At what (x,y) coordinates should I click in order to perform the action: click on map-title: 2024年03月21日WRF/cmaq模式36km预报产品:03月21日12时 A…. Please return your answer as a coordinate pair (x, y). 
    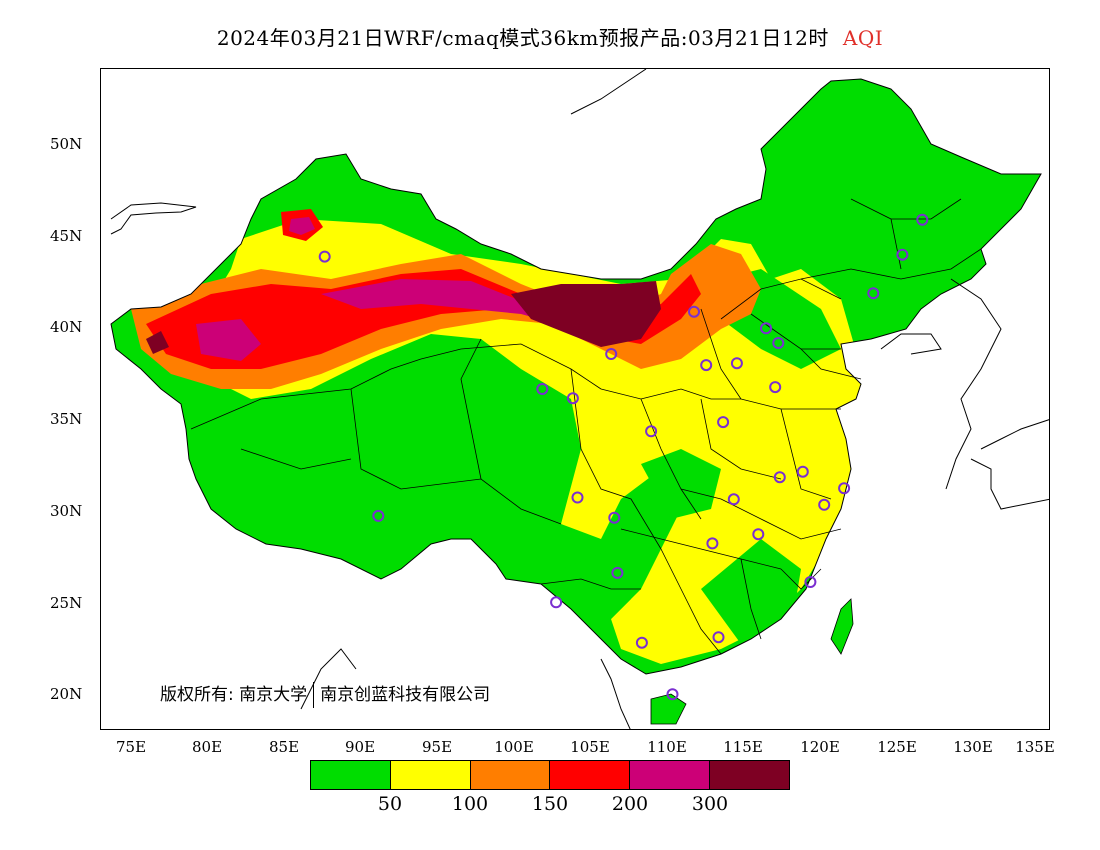
    Looking at the image, I should click on (550, 36).